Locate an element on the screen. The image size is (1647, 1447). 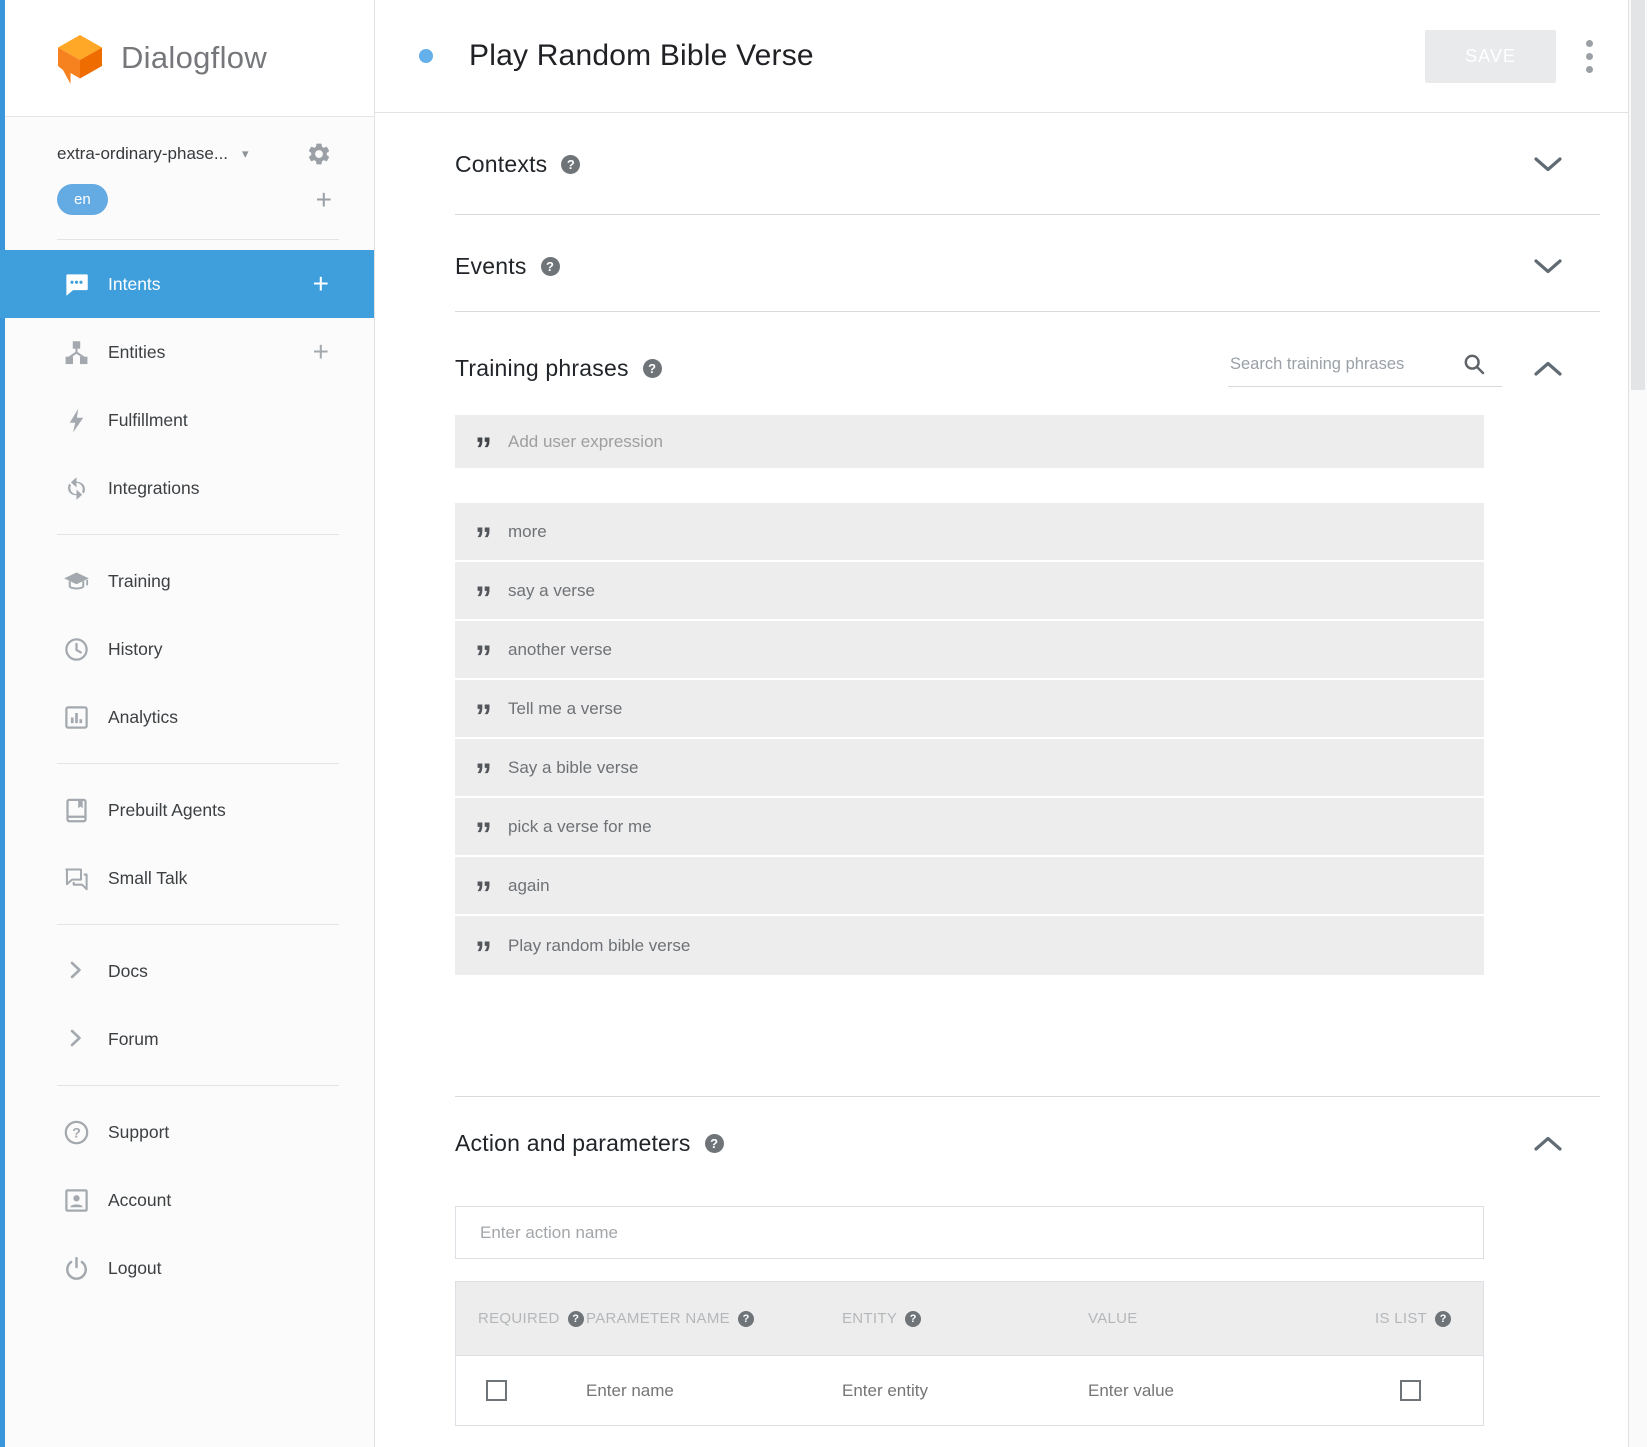
sidebar-item-label: Prebuilt Agents is located at coordinates (167, 809).